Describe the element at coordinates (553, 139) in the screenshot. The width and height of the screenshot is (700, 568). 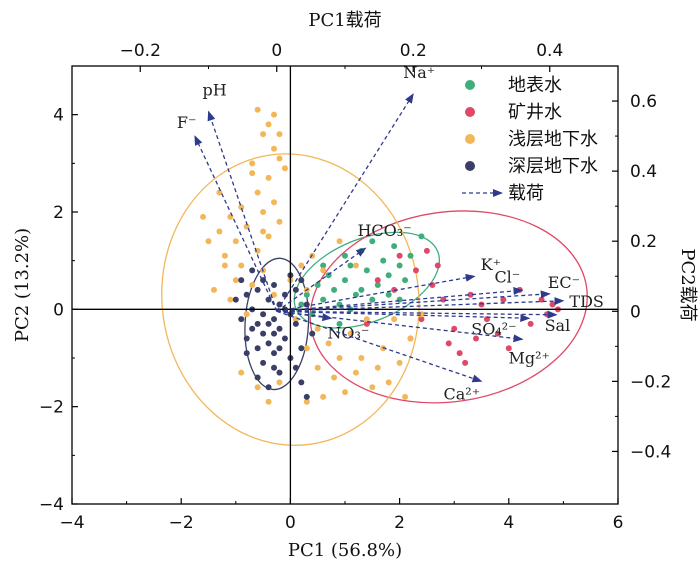
I see `legend-label: 浅层地下水` at that location.